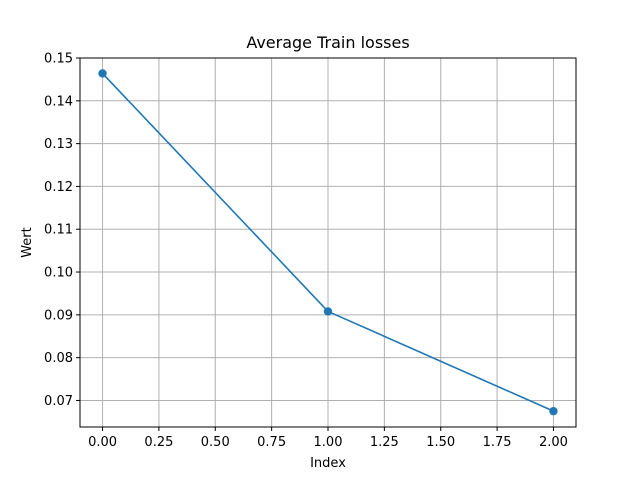  Describe the element at coordinates (58, 230) in the screenshot. I see `y-tick-label: 0.11` at that location.